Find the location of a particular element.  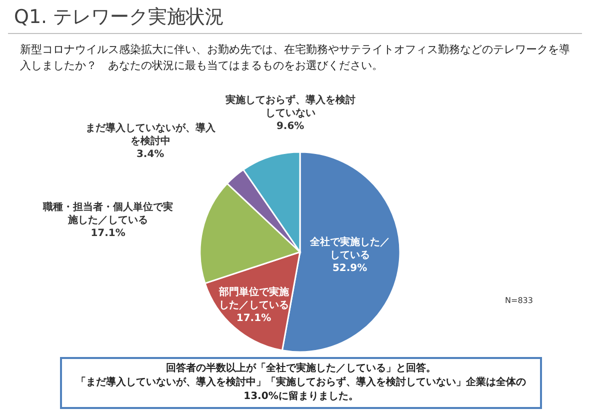

slice-label: 全社で実施した／している is located at coordinates (350, 249).